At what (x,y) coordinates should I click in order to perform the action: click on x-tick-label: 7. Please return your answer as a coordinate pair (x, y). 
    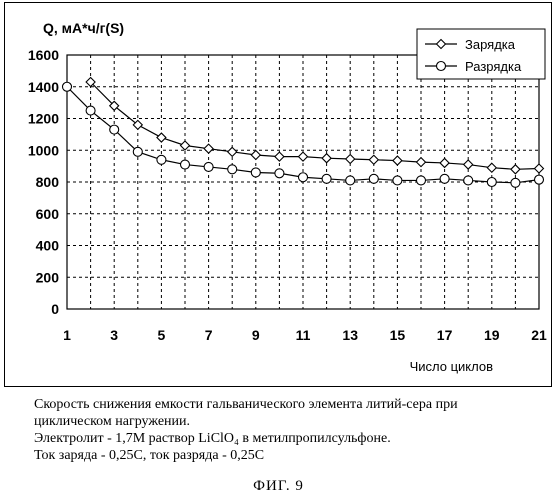
    Looking at the image, I should click on (209, 335).